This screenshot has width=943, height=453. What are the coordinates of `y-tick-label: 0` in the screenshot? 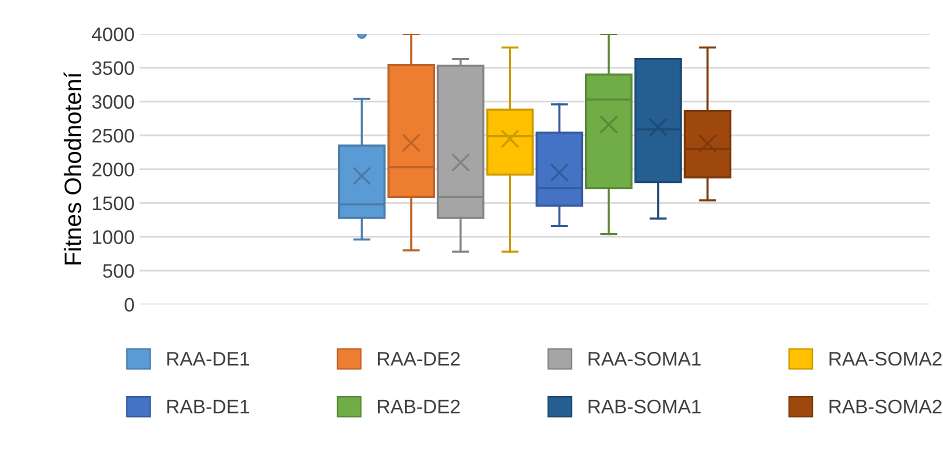 It's located at (129, 305).